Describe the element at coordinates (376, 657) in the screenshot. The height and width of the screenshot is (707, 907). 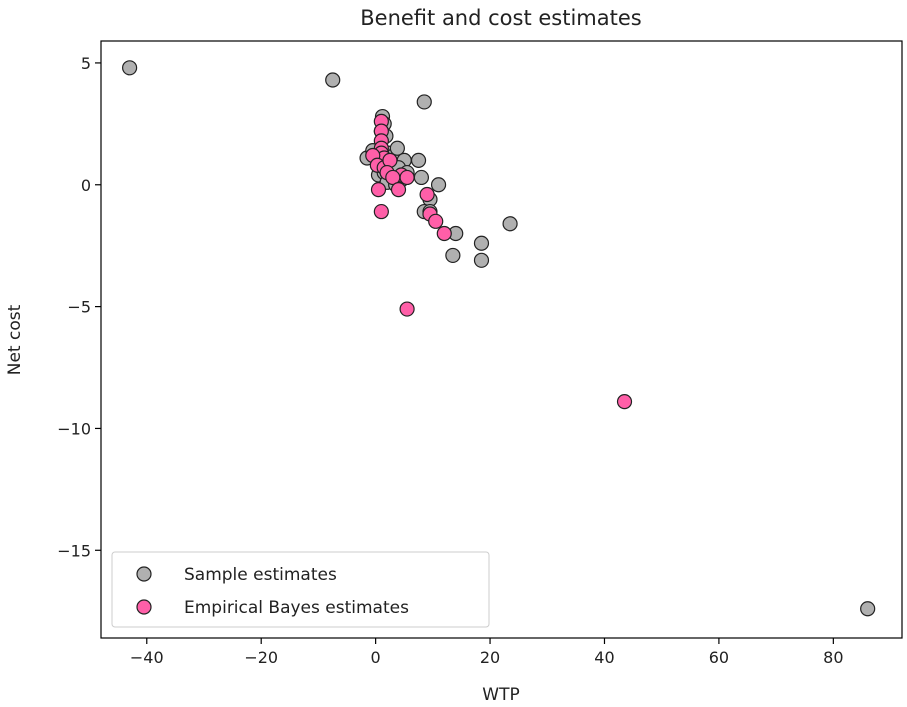
I see `x-tick-label: 0` at that location.